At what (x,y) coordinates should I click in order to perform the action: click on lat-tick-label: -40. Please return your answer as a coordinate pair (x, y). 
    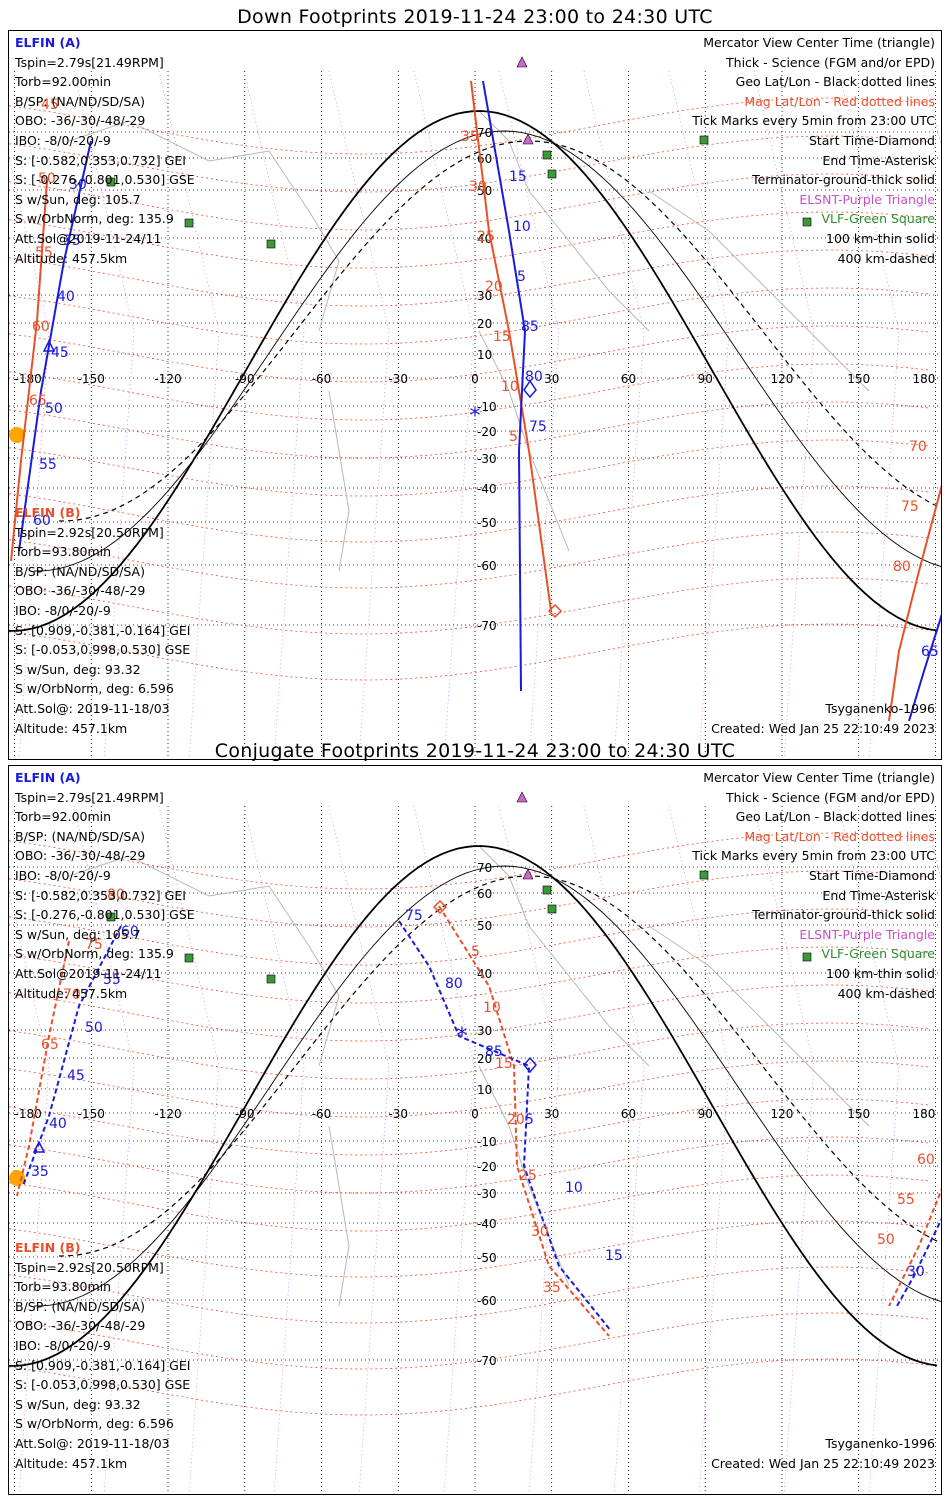
    Looking at the image, I should click on (487, 489).